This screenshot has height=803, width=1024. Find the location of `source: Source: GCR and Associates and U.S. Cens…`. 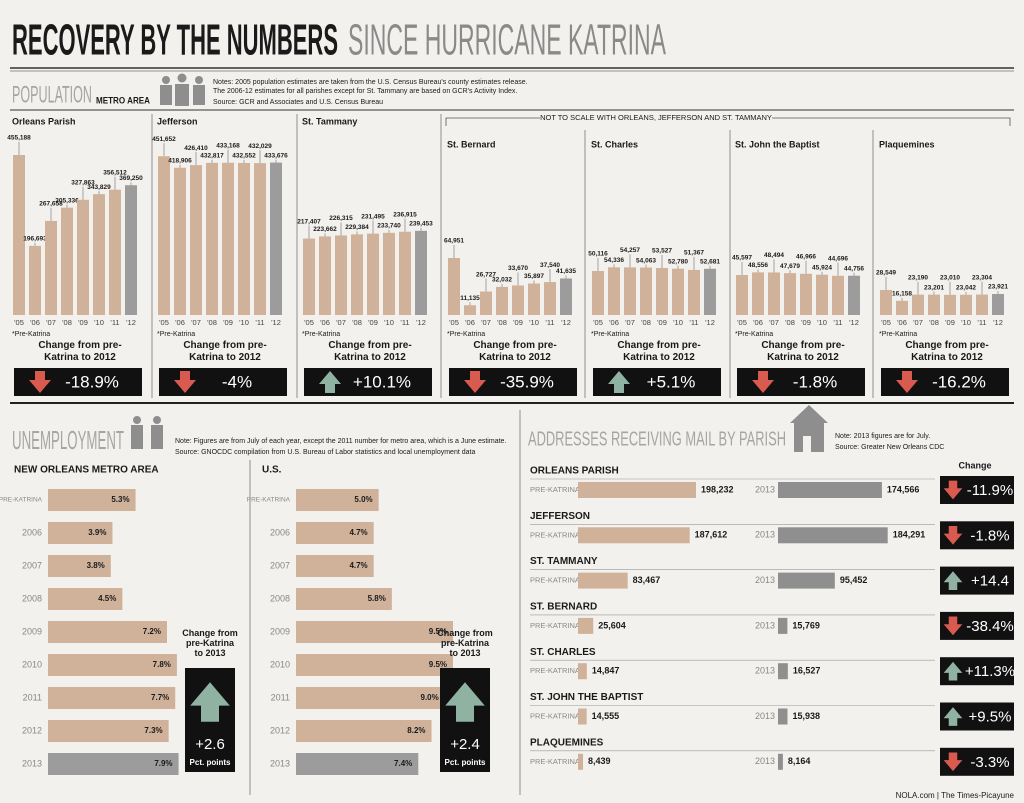

source: Source: GCR and Associates and U.S. Cens… is located at coordinates (298, 102).